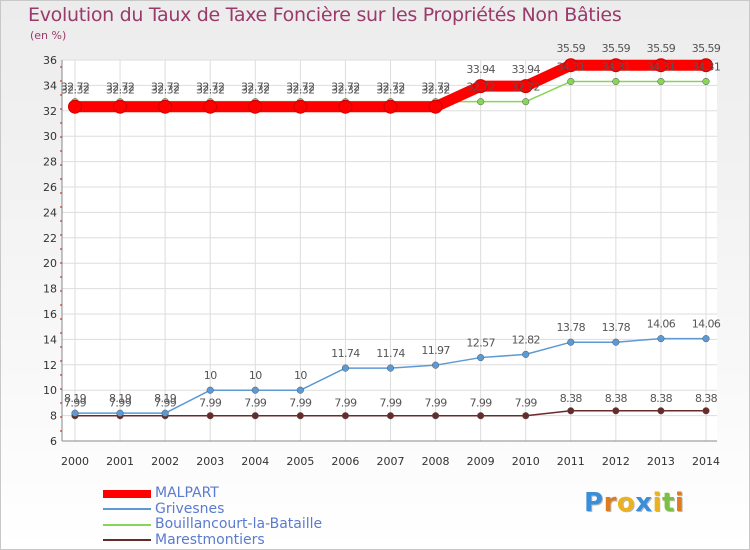  Describe the element at coordinates (435, 350) in the screenshot. I see `data-label: 11.97` at that location.